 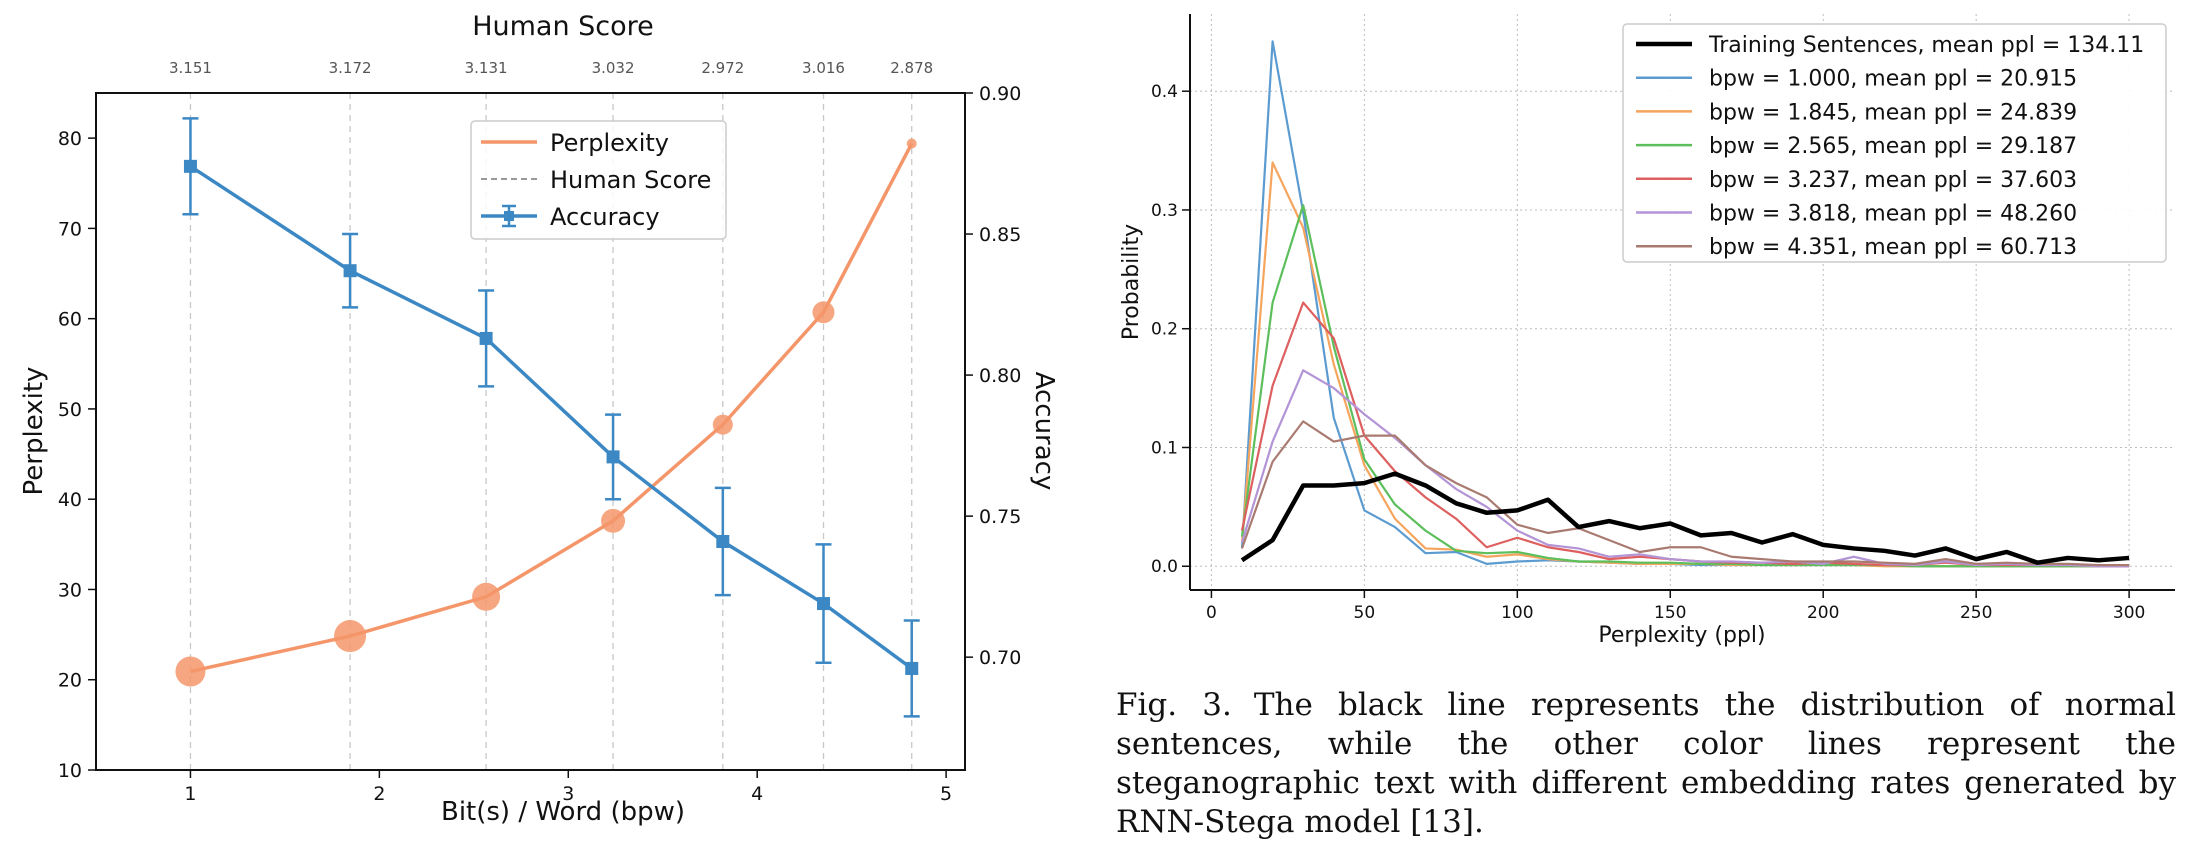 What do you see at coordinates (1164, 211) in the screenshot?
I see `y-tick-label: 0.3` at bounding box center [1164, 211].